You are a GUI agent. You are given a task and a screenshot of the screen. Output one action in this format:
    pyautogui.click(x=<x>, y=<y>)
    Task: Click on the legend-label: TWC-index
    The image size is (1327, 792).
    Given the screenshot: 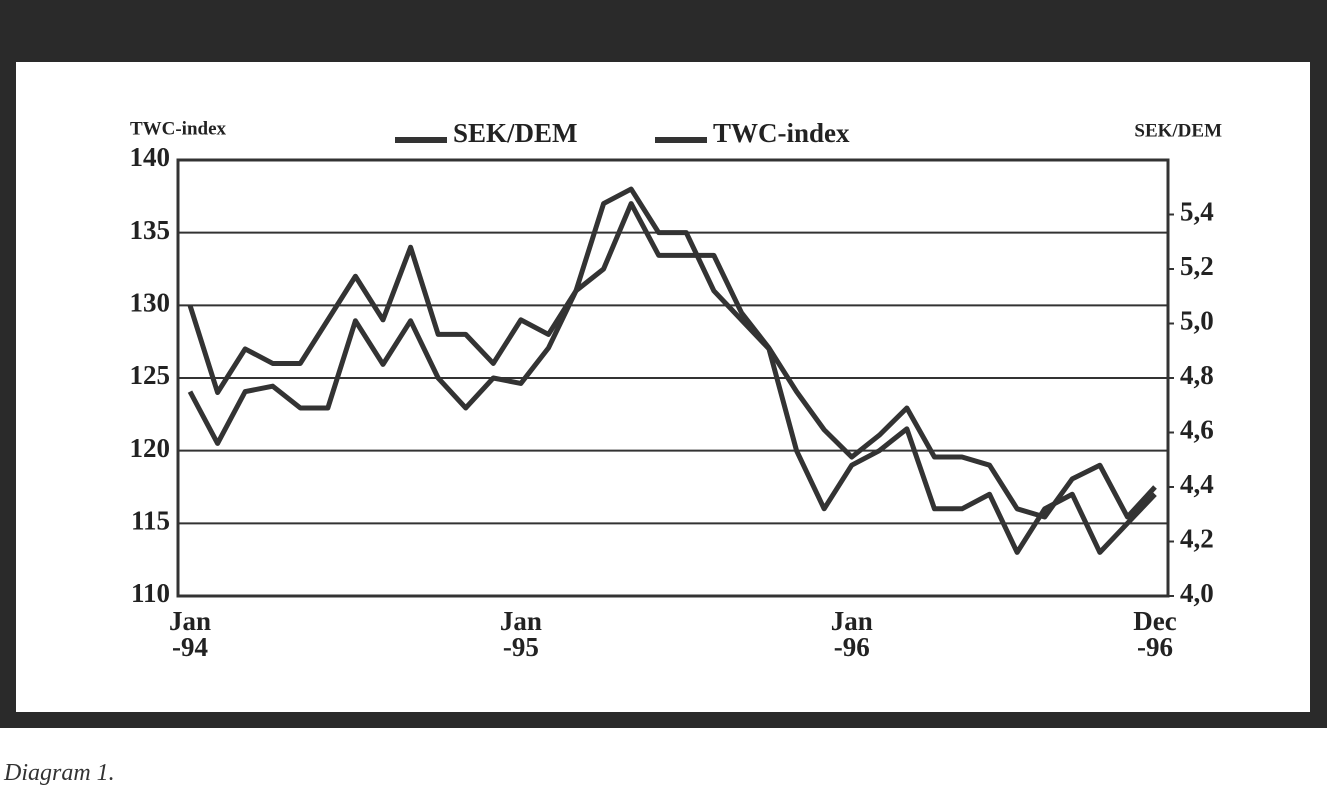 What is the action you would take?
    pyautogui.click(x=781, y=133)
    